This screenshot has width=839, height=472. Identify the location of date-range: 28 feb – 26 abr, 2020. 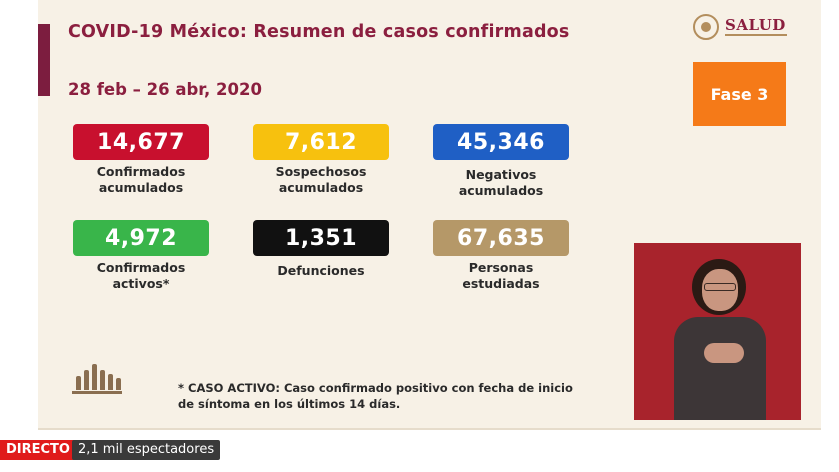
(165, 89).